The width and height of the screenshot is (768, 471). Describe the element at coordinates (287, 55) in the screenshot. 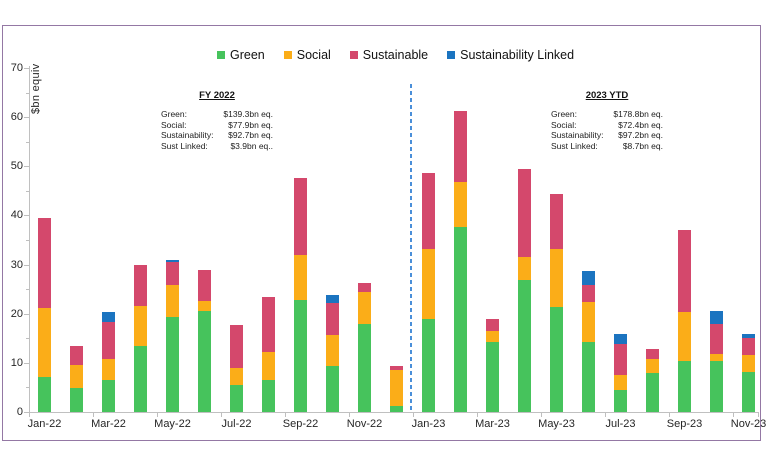

I see `social-swatch-icon` at that location.